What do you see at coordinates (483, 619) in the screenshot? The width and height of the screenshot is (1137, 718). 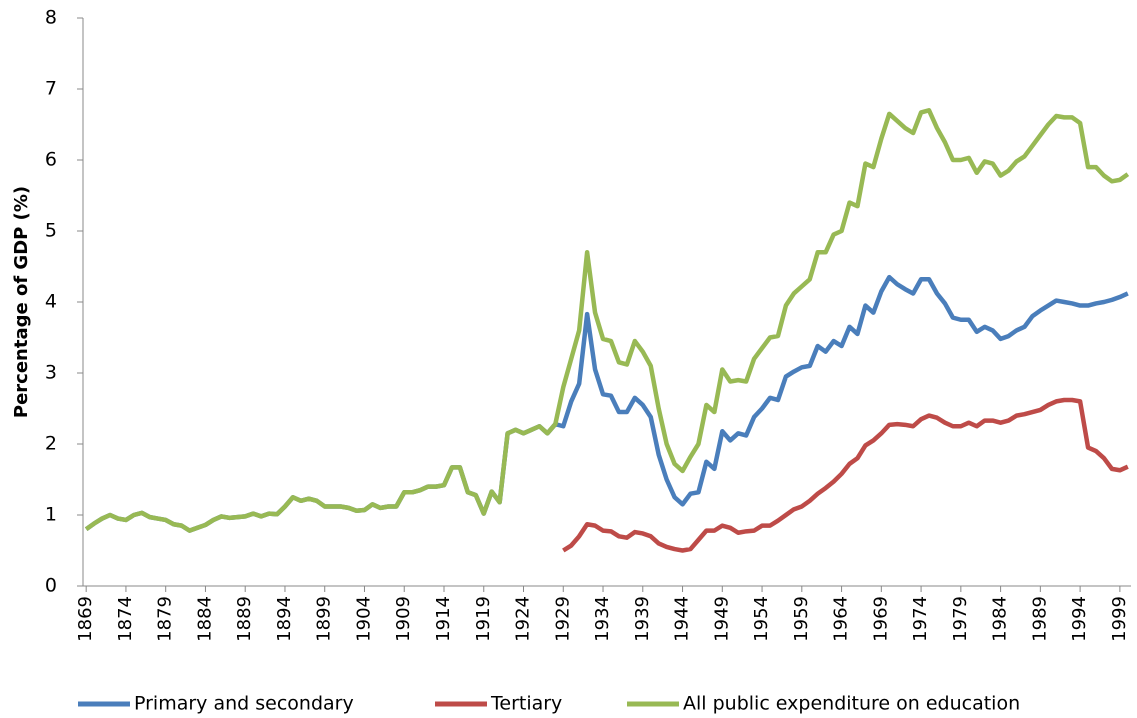 I see `x-tick-label: 1919` at bounding box center [483, 619].